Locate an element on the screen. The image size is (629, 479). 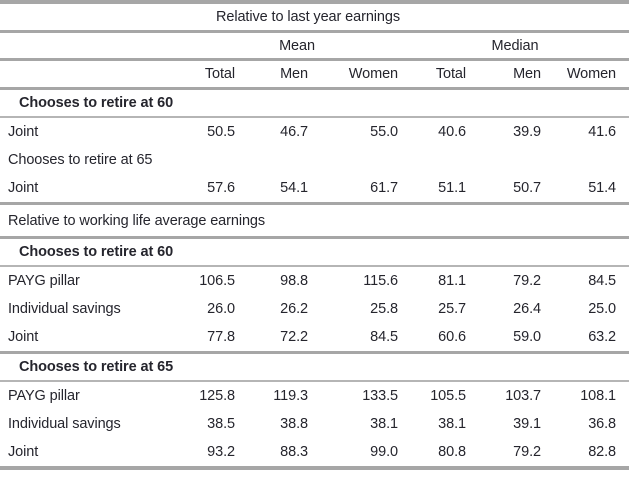
cell-value: 93.2 is located at coordinates (221, 452).